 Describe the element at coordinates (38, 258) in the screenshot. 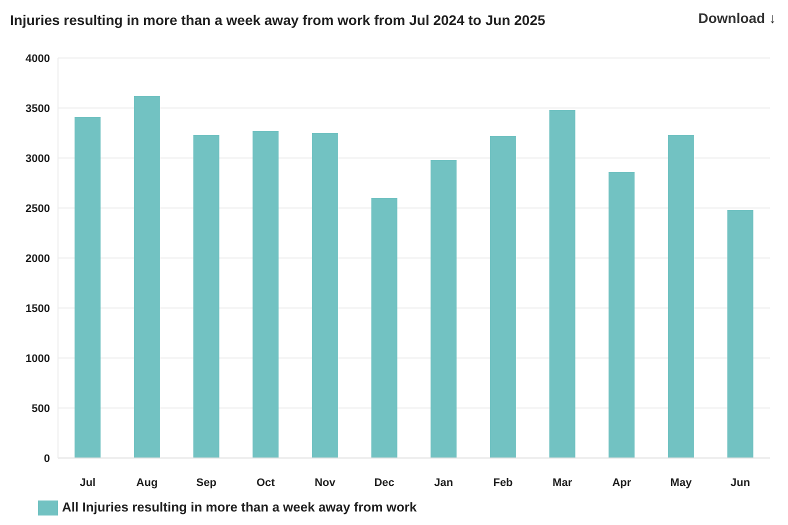

I see `y-tick-label: 2000` at that location.